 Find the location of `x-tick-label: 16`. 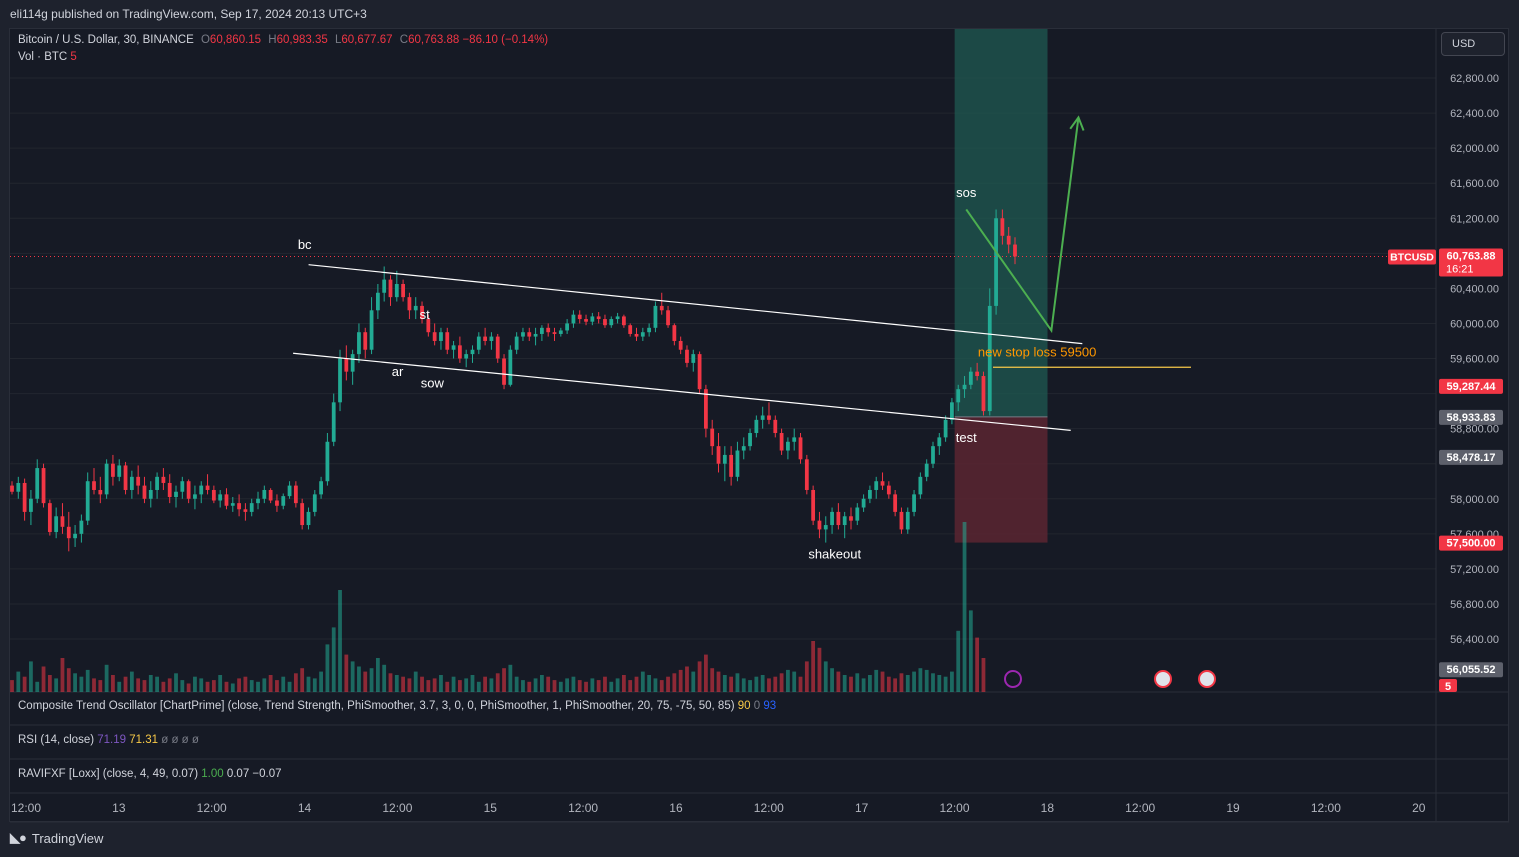

x-tick-label: 16 is located at coordinates (676, 808).